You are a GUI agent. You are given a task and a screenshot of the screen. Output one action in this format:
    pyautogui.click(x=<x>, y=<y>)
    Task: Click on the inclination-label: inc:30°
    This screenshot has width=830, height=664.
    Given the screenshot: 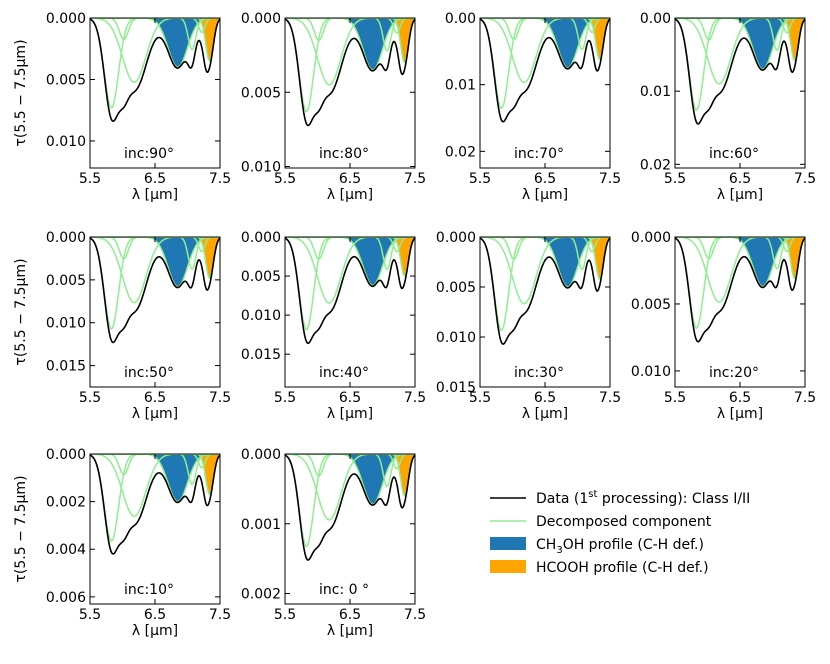 What is the action you would take?
    pyautogui.click(x=539, y=373)
    